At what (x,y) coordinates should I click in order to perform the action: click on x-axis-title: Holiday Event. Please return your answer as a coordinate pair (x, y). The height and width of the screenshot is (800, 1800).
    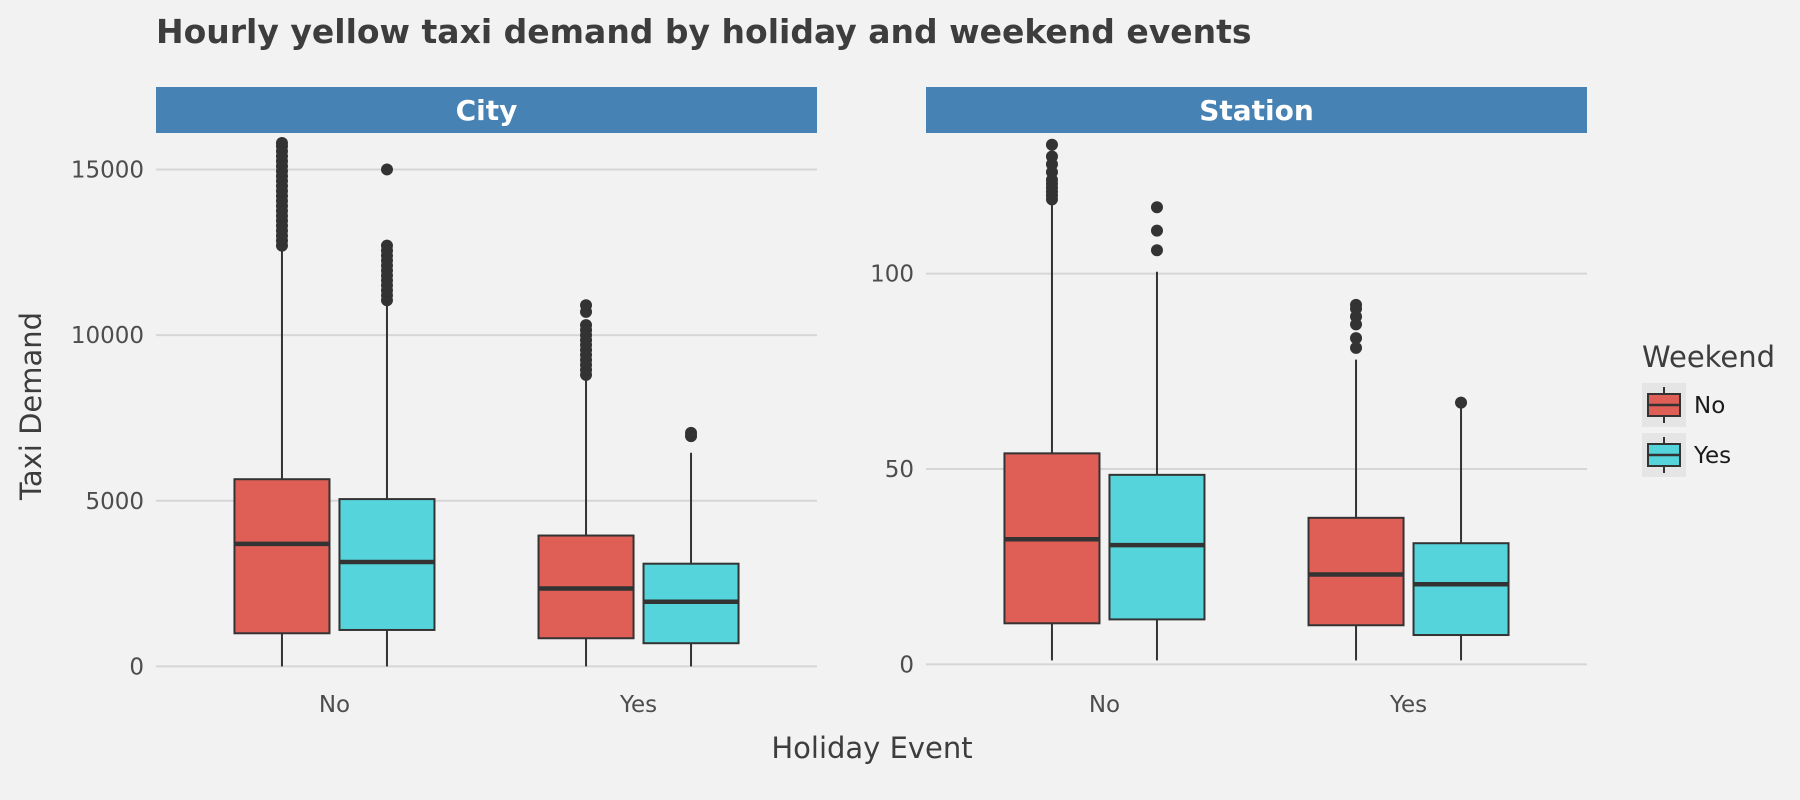
    Looking at the image, I should click on (871, 748).